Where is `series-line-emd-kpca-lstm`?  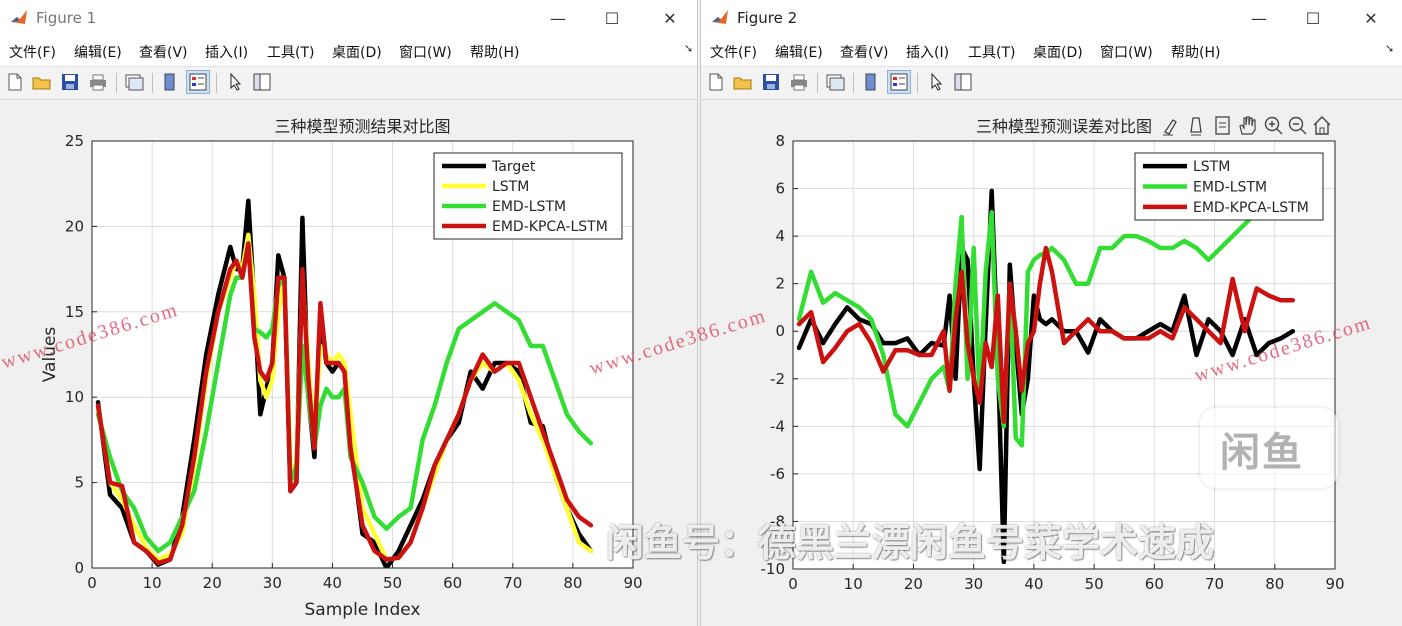 series-line-emd-kpca-lstm is located at coordinates (1046, 334).